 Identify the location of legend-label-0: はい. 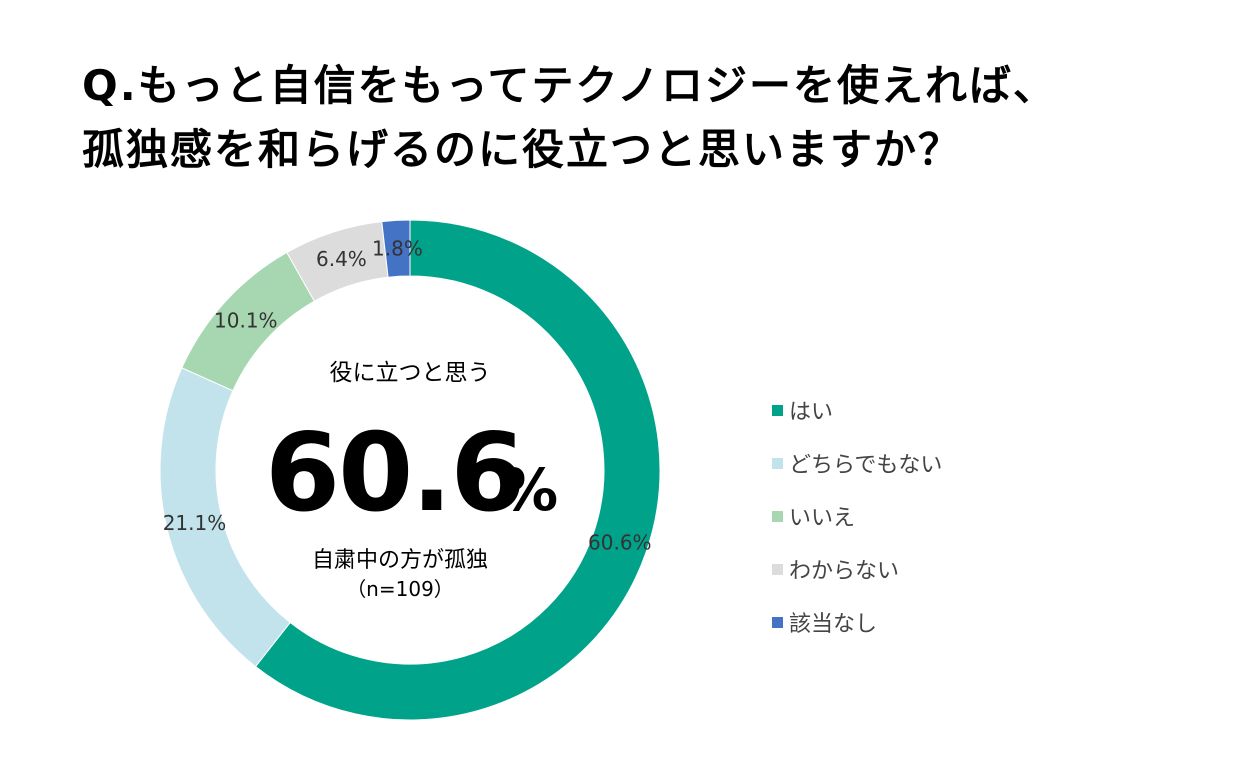
(811, 412).